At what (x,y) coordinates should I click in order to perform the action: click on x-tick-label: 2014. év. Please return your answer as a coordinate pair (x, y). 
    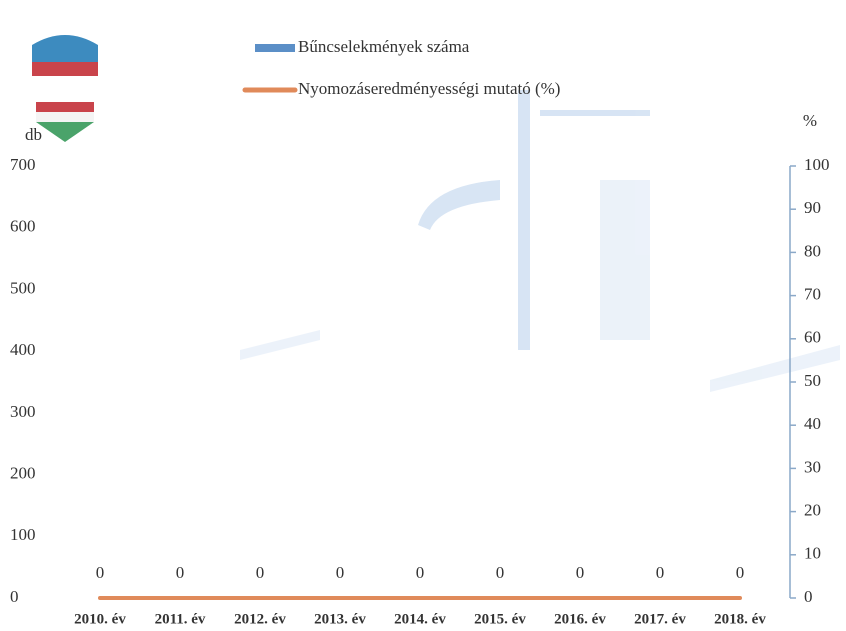
    Looking at the image, I should click on (420, 619).